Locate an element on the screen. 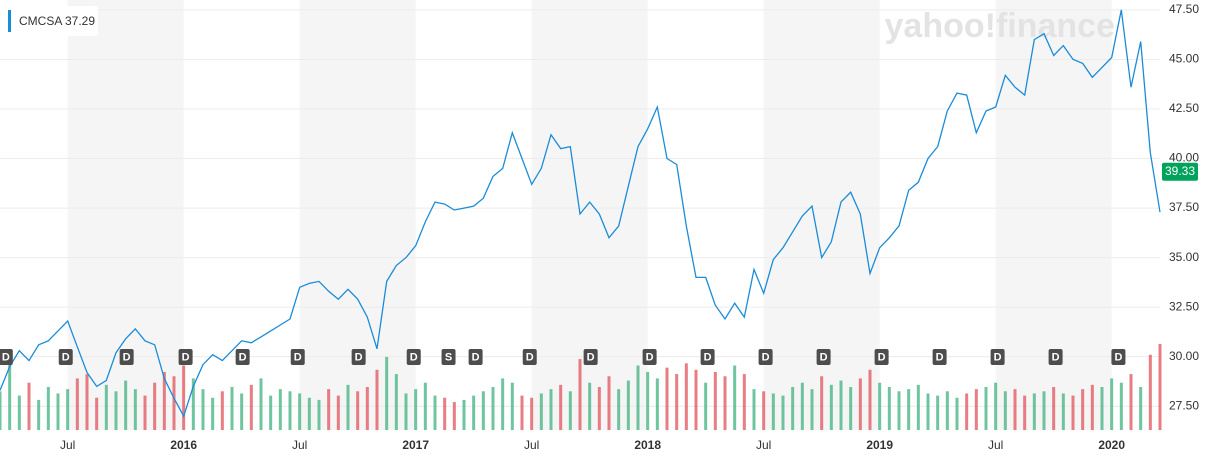 The width and height of the screenshot is (1215, 458). y-tick-label: 42.50 is located at coordinates (1184, 108).